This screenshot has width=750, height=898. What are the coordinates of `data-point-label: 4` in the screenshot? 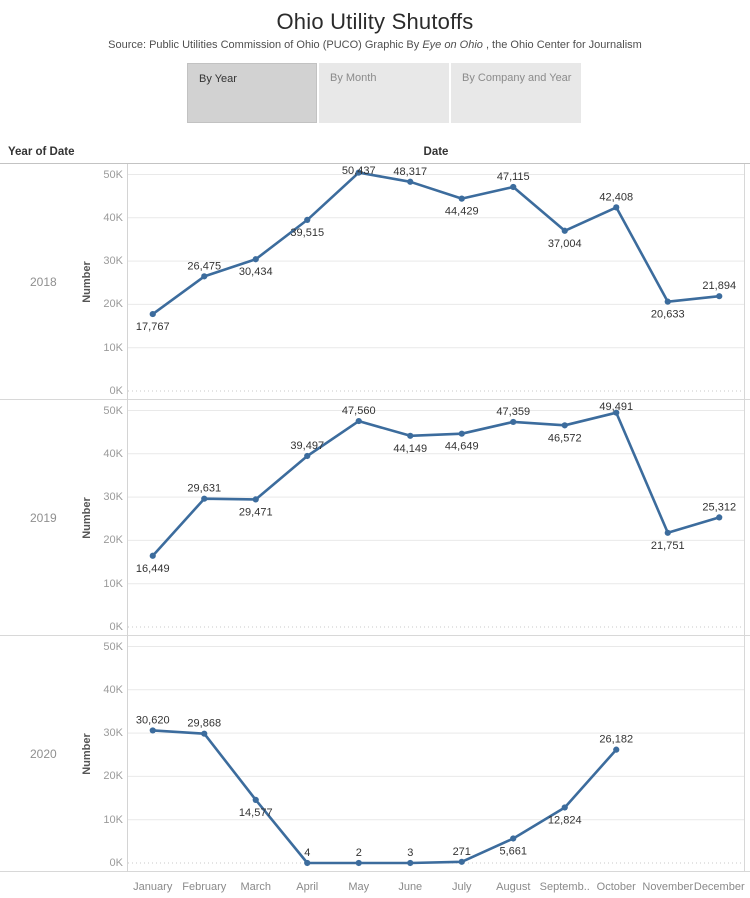 It's located at (307, 853).